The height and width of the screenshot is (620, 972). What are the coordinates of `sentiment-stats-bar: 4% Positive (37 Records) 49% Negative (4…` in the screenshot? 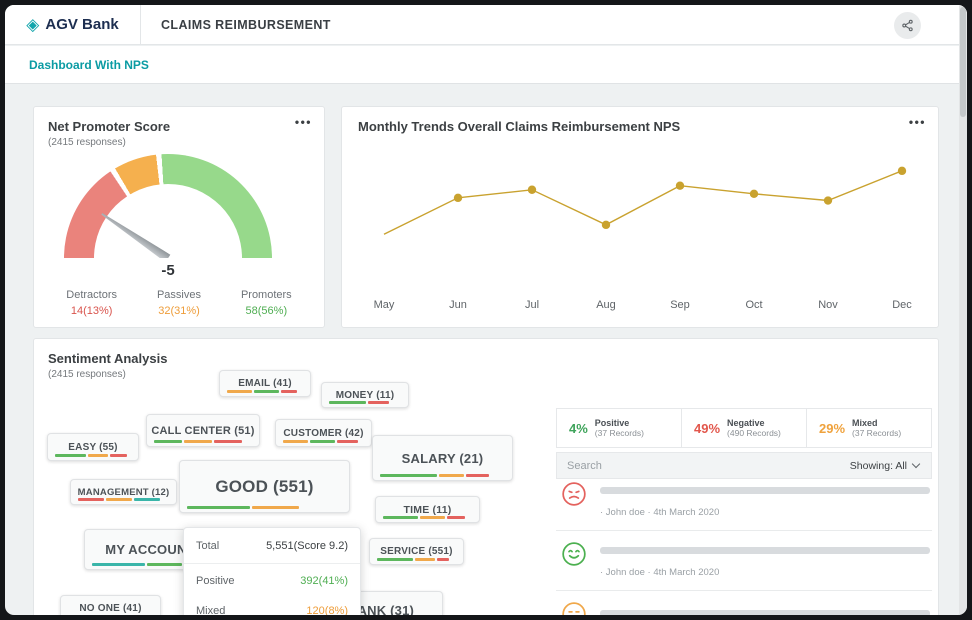 It's located at (744, 428).